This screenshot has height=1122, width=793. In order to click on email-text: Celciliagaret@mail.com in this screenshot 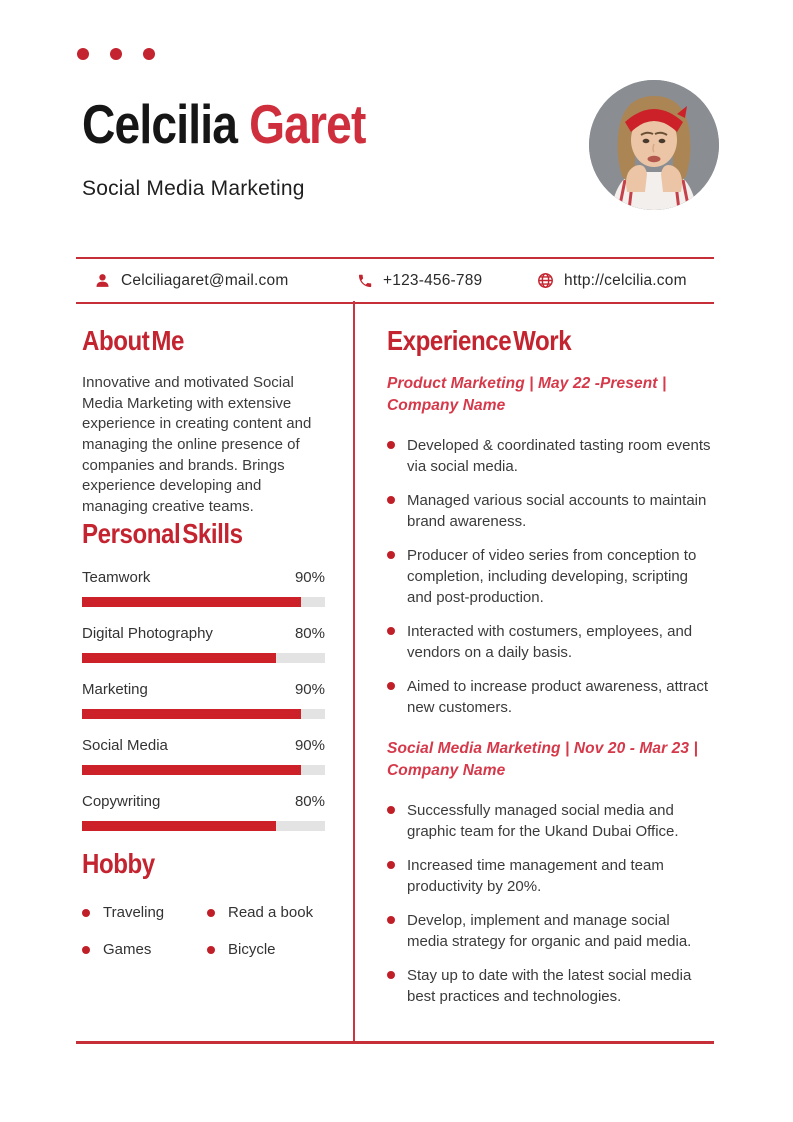, I will do `click(205, 280)`.